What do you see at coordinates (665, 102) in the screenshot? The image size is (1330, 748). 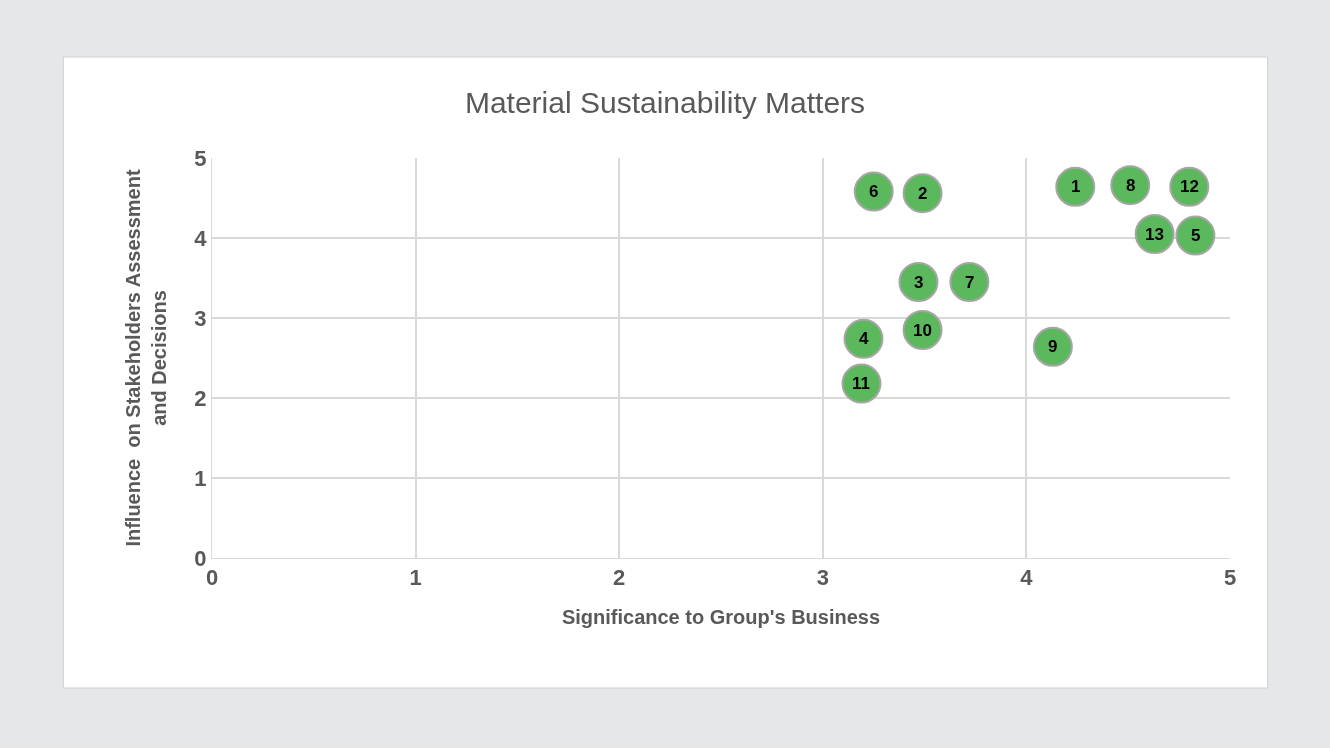 I see `chart-title: Material Sustainability Matters` at bounding box center [665, 102].